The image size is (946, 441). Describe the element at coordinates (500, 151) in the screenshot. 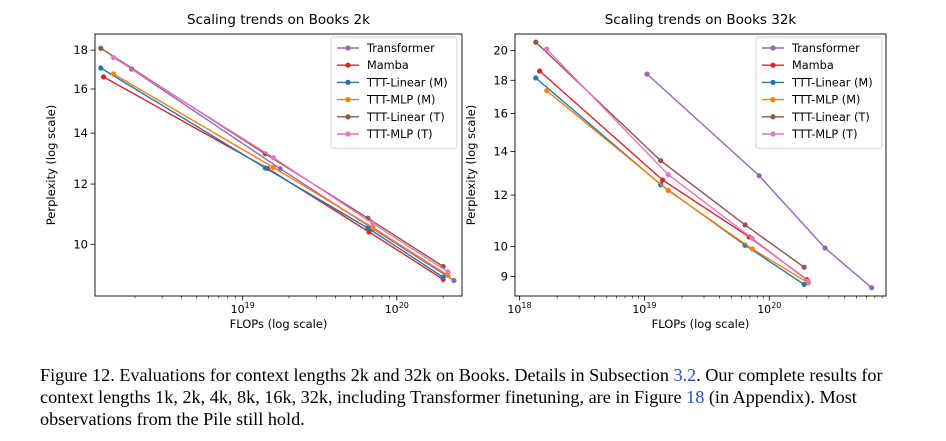

I see `y-tick-label: 14` at that location.